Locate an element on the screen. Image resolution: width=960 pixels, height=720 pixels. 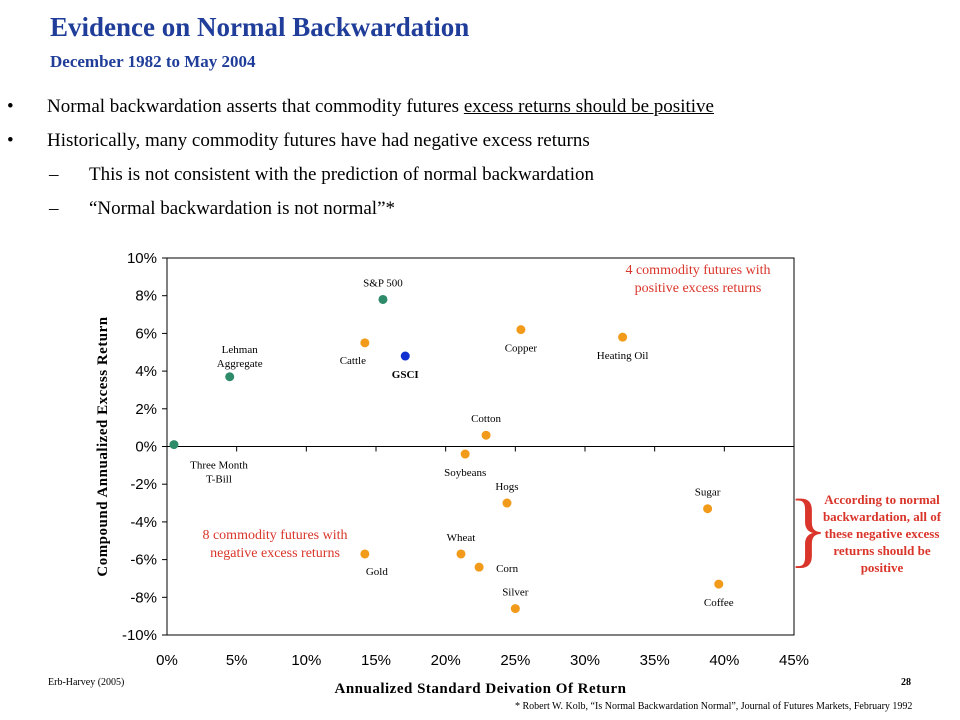
y-tick-label: 10% is located at coordinates (142, 258).